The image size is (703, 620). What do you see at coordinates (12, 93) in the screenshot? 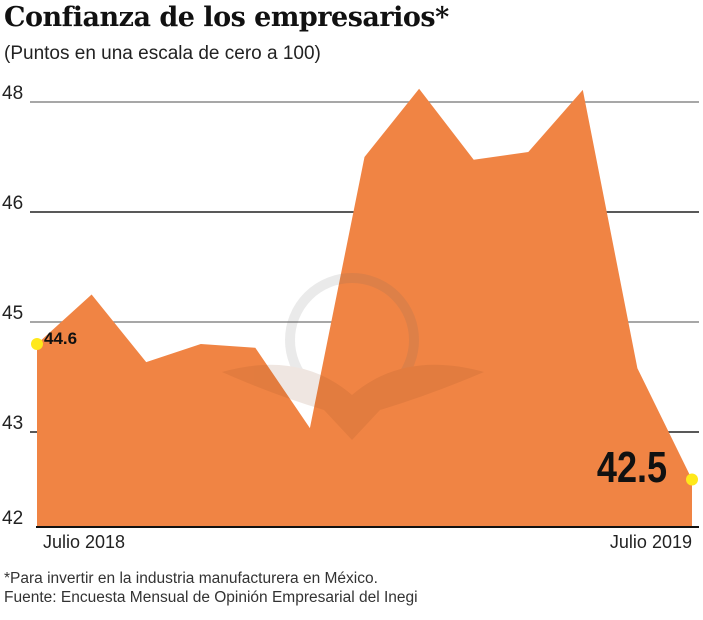
I see `y-tick-label: 48` at bounding box center [12, 93].